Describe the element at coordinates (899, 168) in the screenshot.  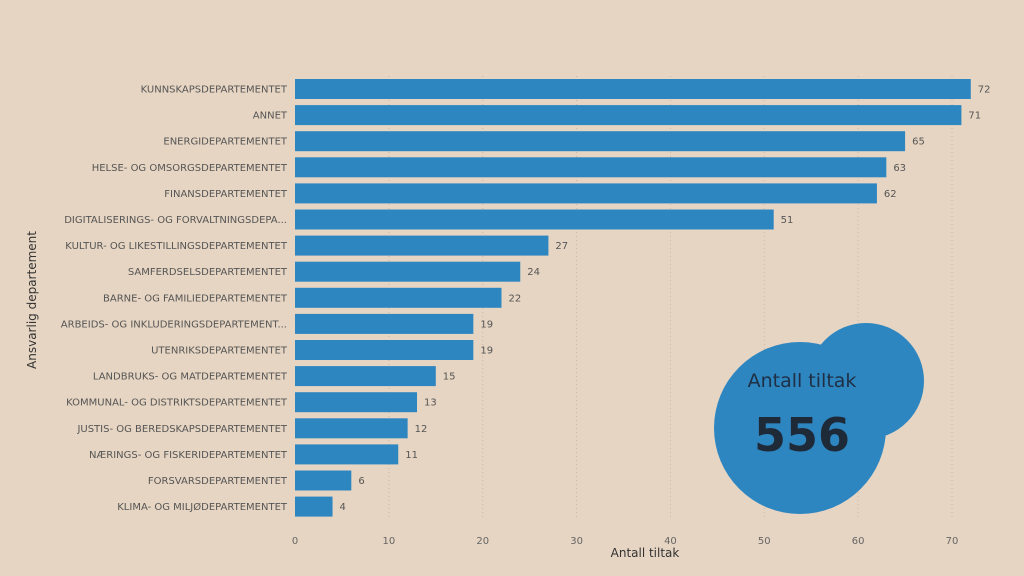
I see `data-label: 63` at that location.